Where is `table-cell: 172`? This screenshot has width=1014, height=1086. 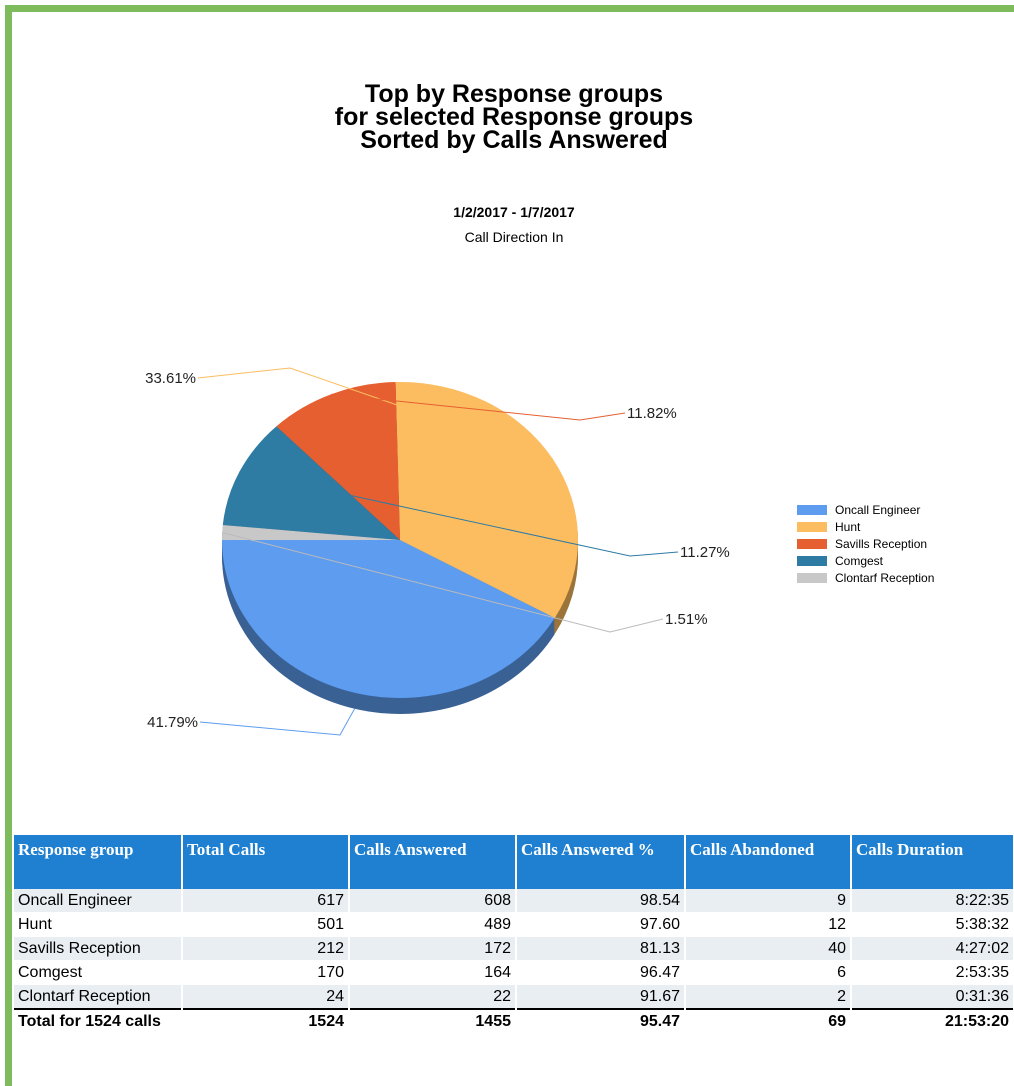 table-cell: 172 is located at coordinates (433, 948).